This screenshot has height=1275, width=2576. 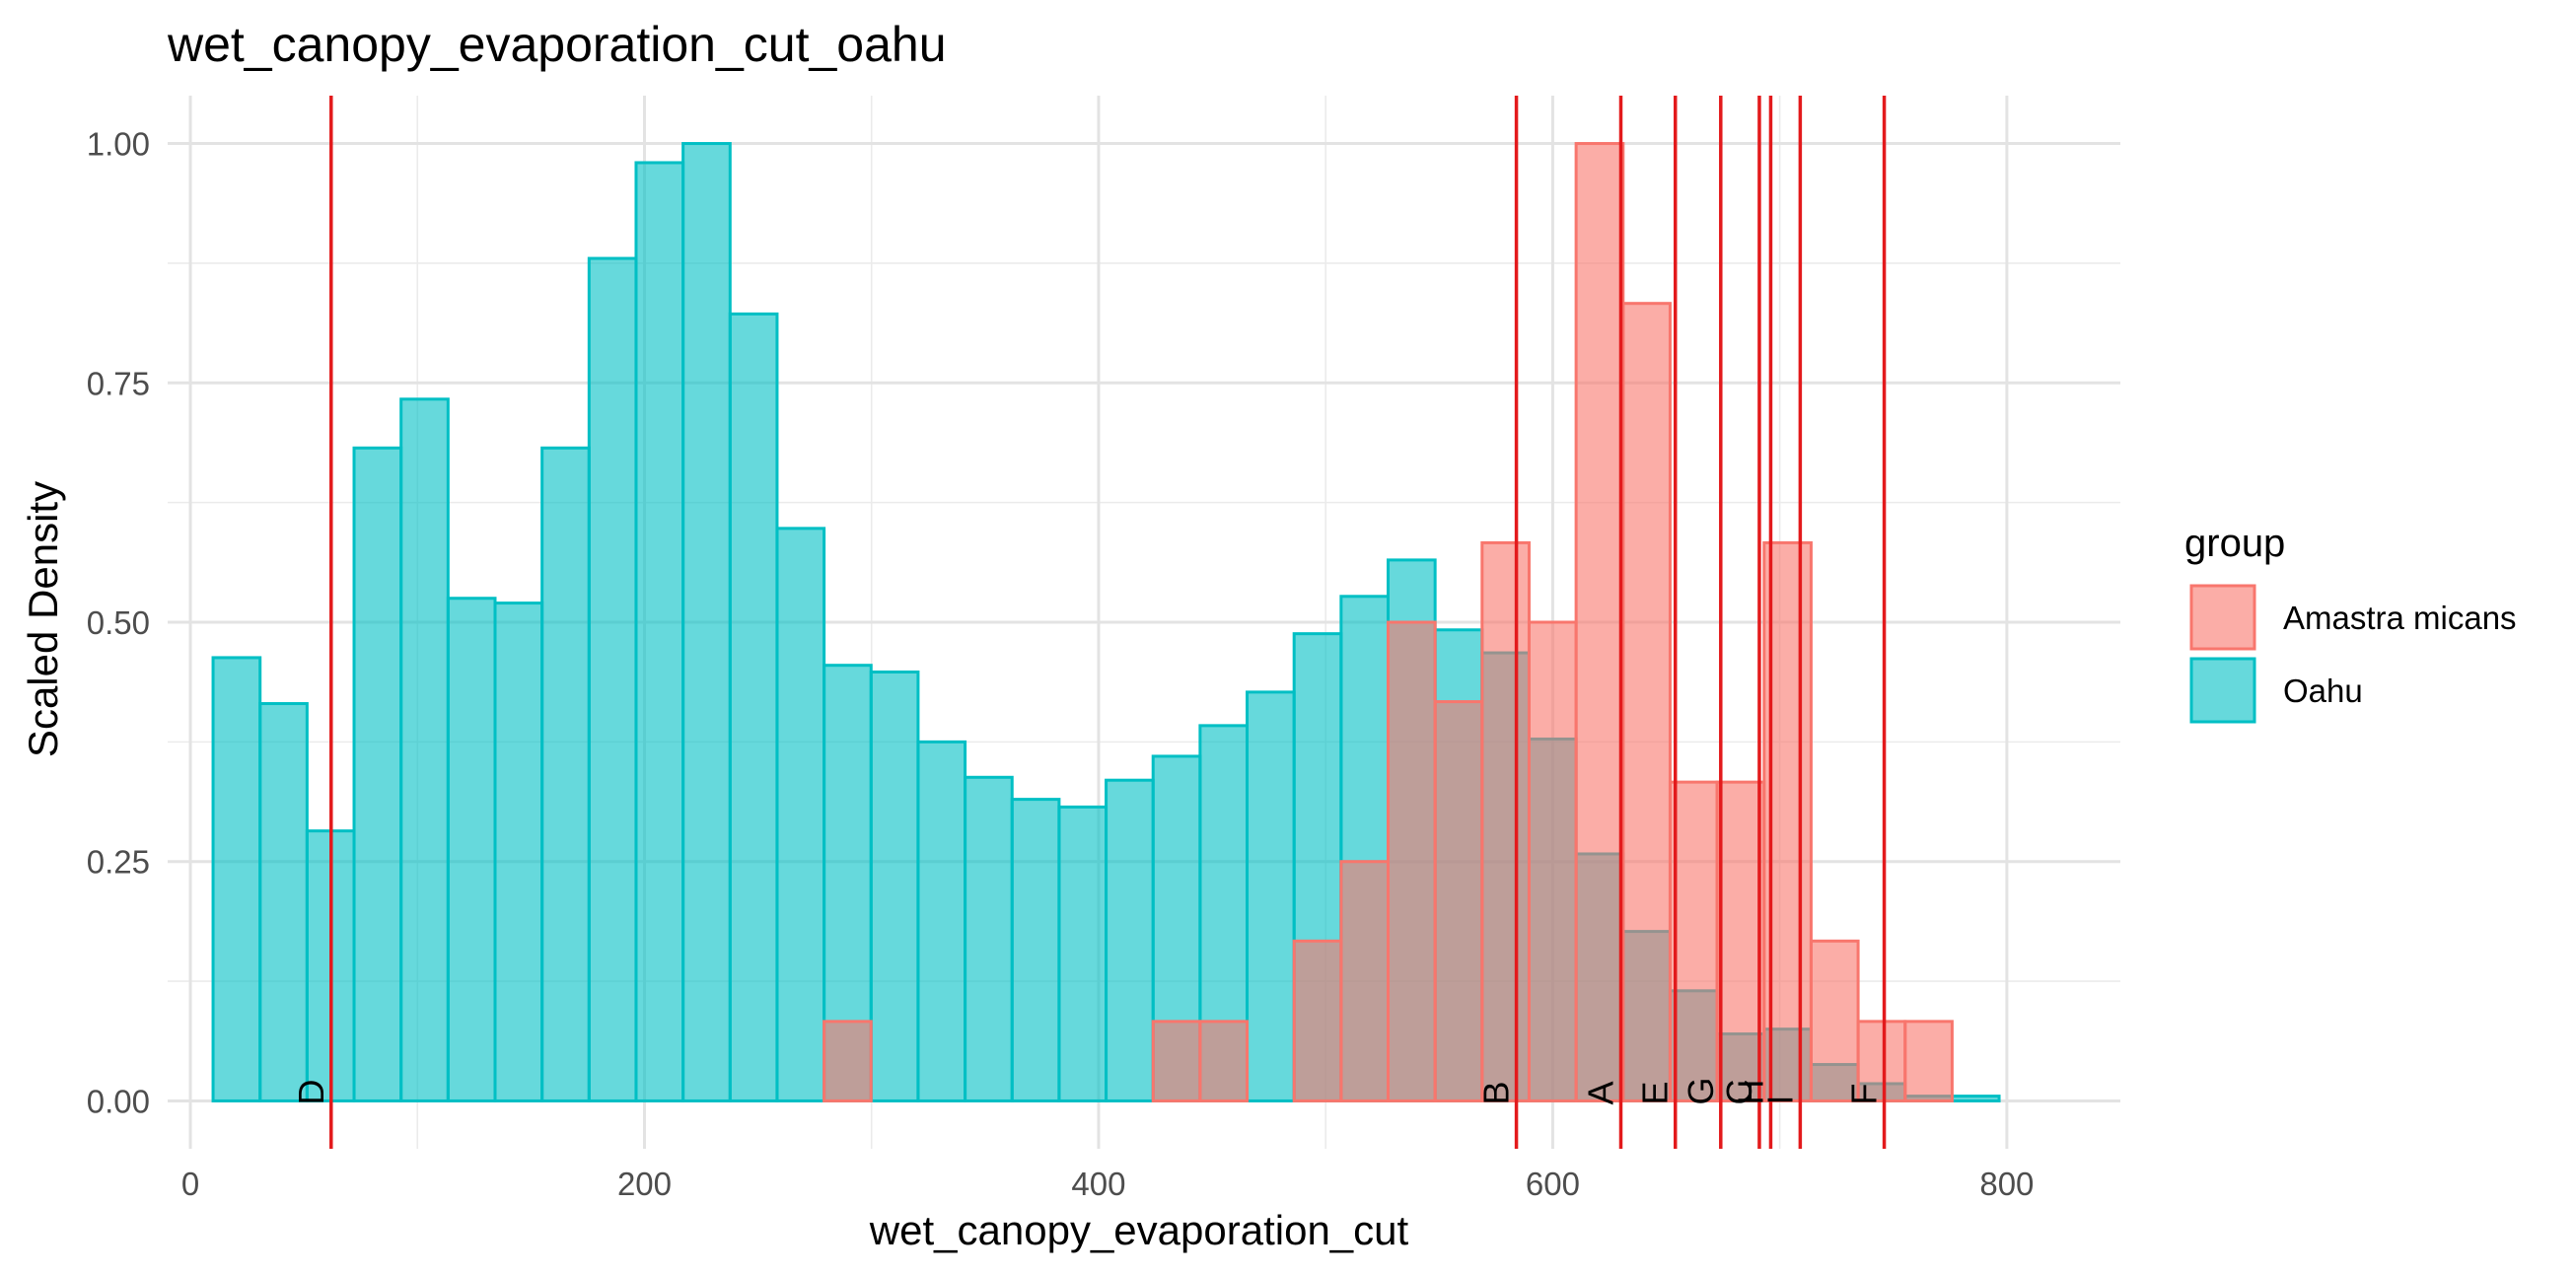 What do you see at coordinates (2006, 1184) in the screenshot?
I see `x-tick-label-4: 800` at bounding box center [2006, 1184].